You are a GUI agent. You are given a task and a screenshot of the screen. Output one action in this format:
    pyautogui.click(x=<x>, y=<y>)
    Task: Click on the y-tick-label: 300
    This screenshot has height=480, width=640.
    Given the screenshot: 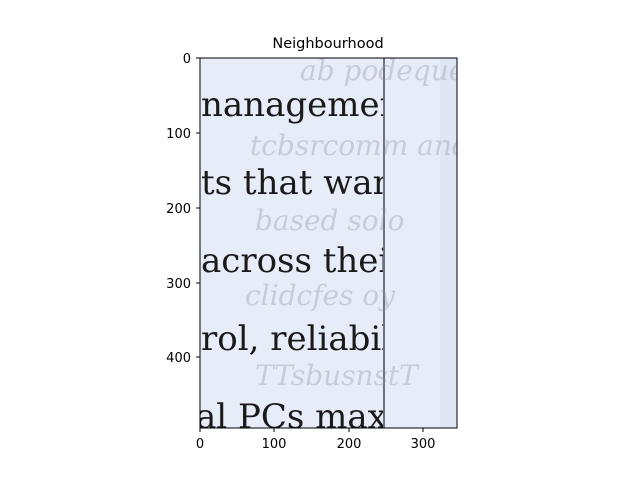 What is the action you would take?
    pyautogui.click(x=178, y=284)
    